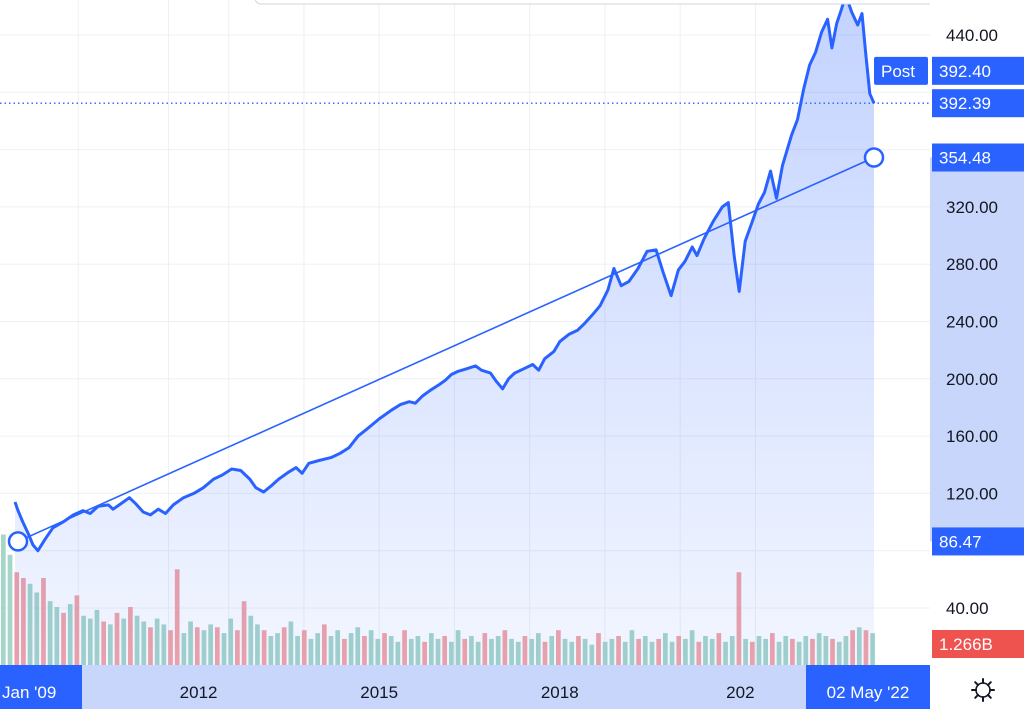  Describe the element at coordinates (972, 379) in the screenshot. I see `price-tick-label: 200.00` at that location.